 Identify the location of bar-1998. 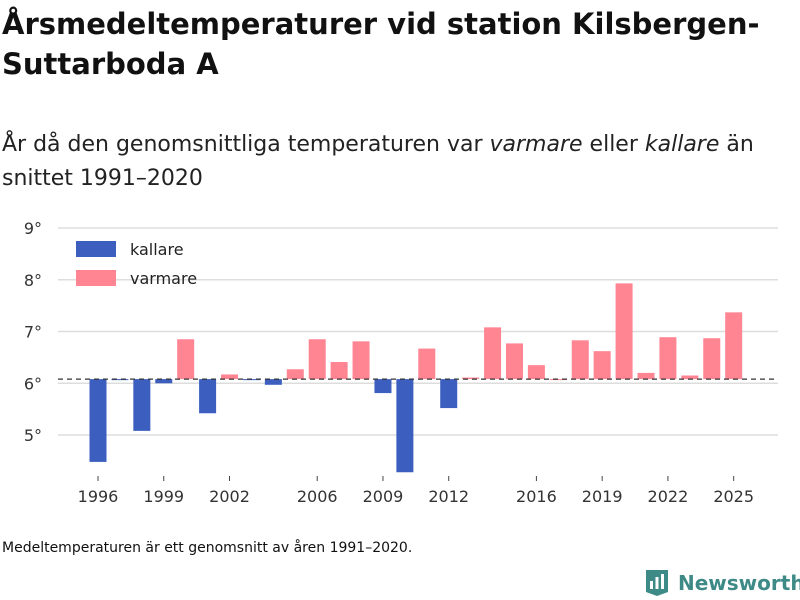
(142, 405).